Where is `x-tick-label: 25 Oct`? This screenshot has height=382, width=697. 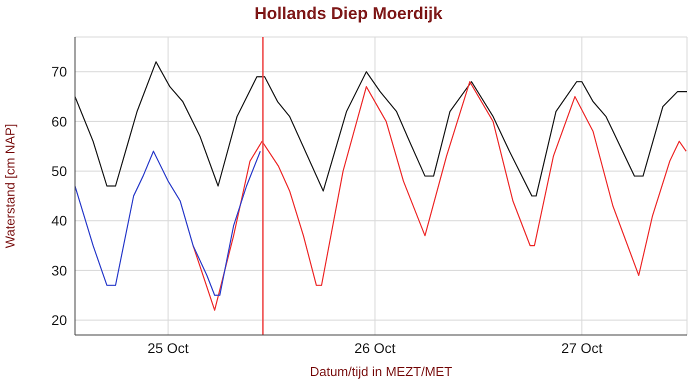
x-tick-label: 25 Oct is located at coordinates (168, 348).